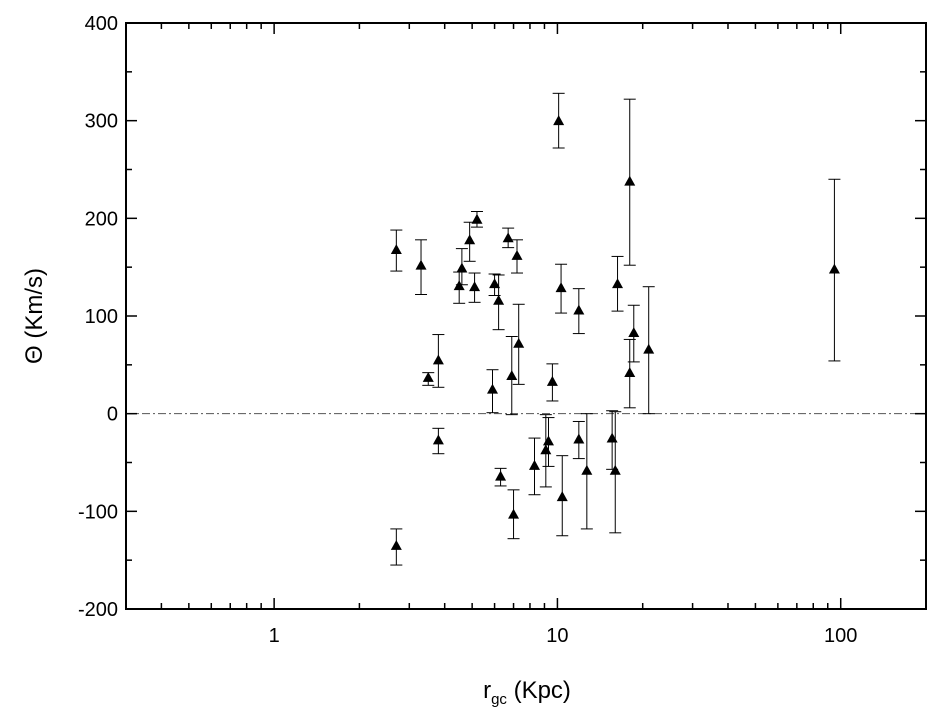 This screenshot has width=945, height=722. What do you see at coordinates (101, 24) in the screenshot?
I see `y-tick-label: 400` at bounding box center [101, 24].